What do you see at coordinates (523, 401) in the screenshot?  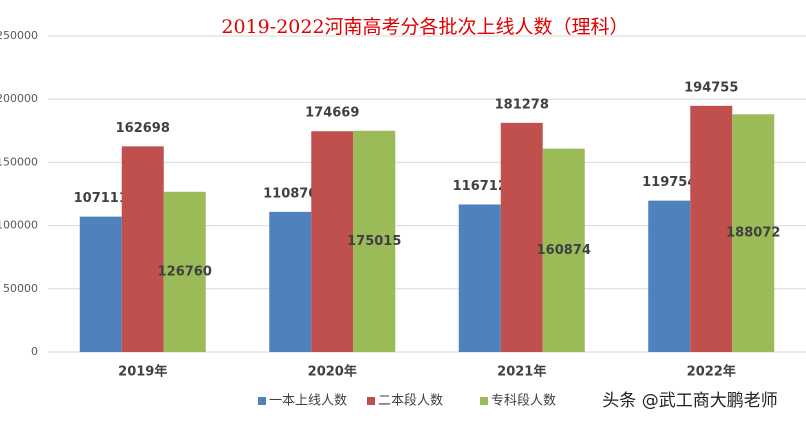 I see `legend-label: 专科段人数` at bounding box center [523, 401].